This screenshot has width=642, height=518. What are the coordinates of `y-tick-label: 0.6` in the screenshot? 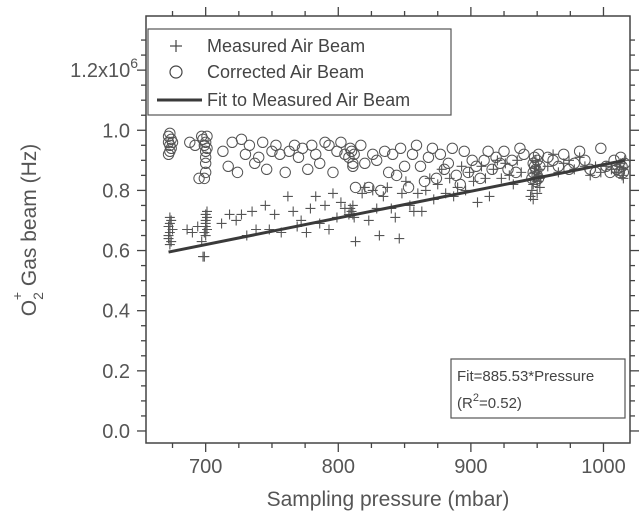 It's located at (116, 252).